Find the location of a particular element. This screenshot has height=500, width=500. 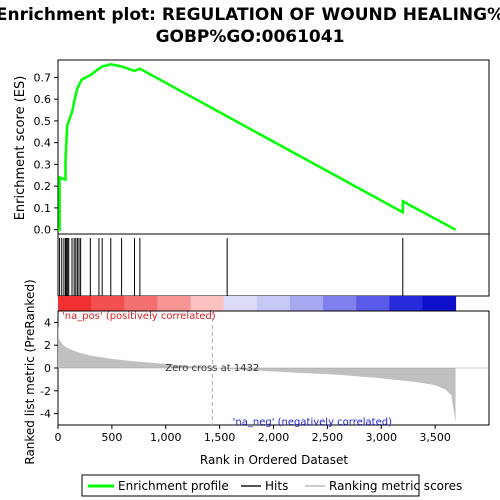

x-tick-label: 1,000 is located at coordinates (166, 437).